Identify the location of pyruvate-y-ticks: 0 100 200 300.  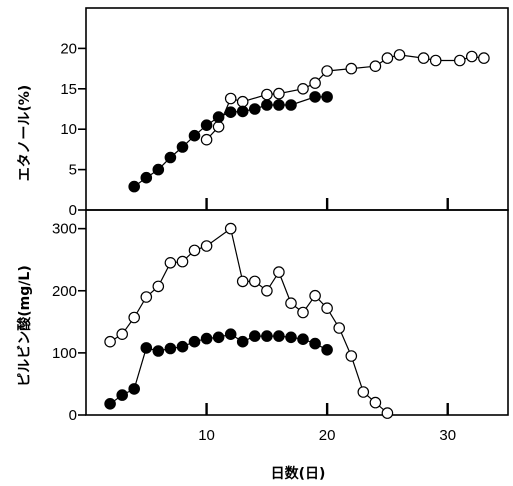
(69, 322).